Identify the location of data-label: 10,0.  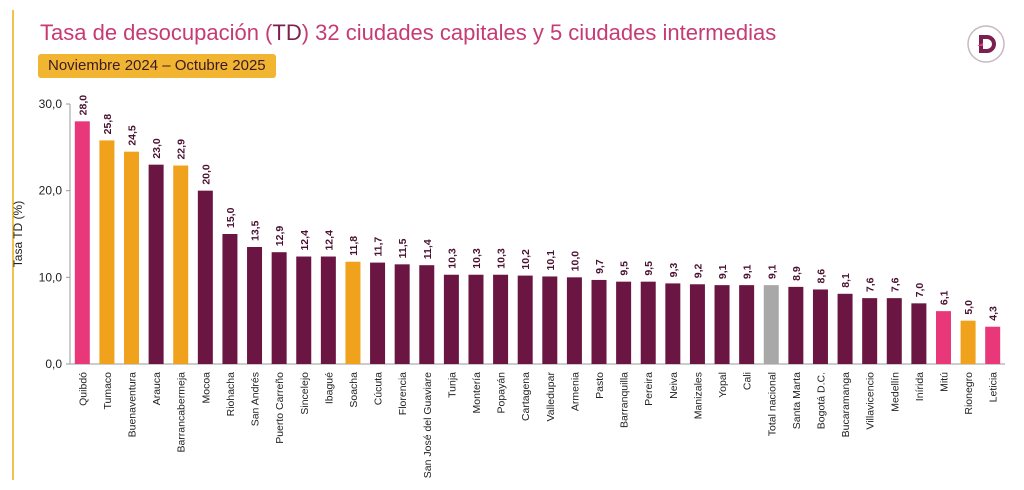
(575, 261).